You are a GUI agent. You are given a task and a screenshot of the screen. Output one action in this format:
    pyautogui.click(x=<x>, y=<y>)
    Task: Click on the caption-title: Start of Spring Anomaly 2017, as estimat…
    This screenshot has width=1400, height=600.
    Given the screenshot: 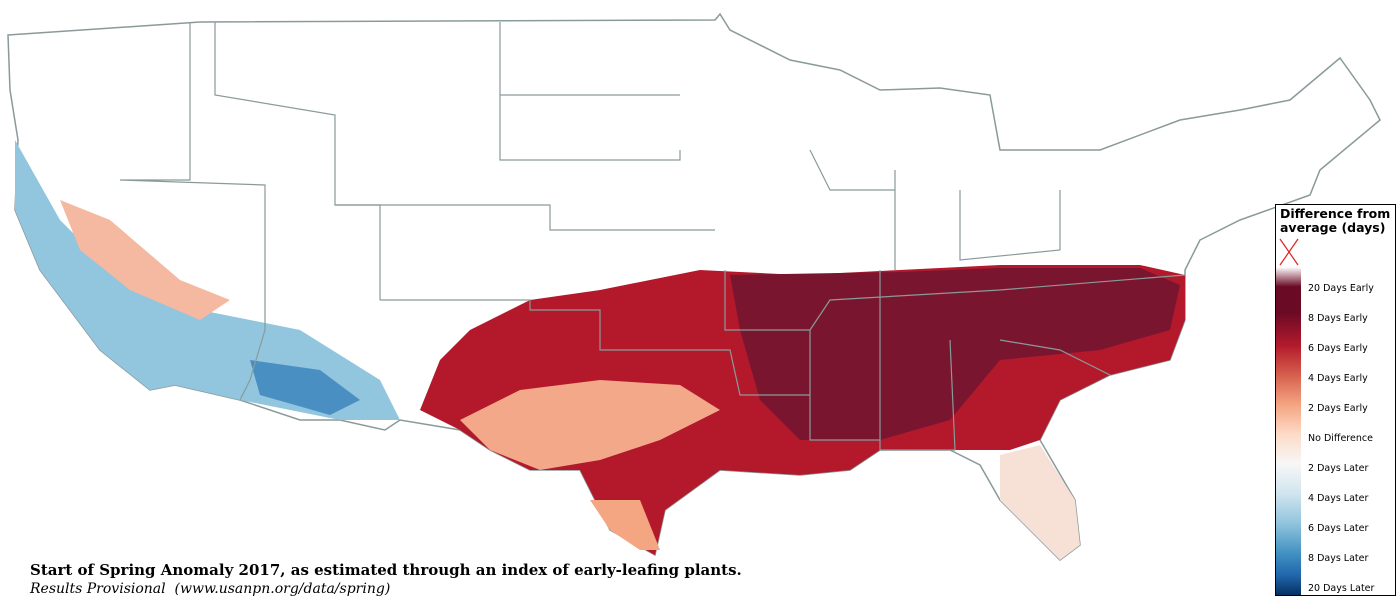 What is the action you would take?
    pyautogui.click(x=386, y=570)
    